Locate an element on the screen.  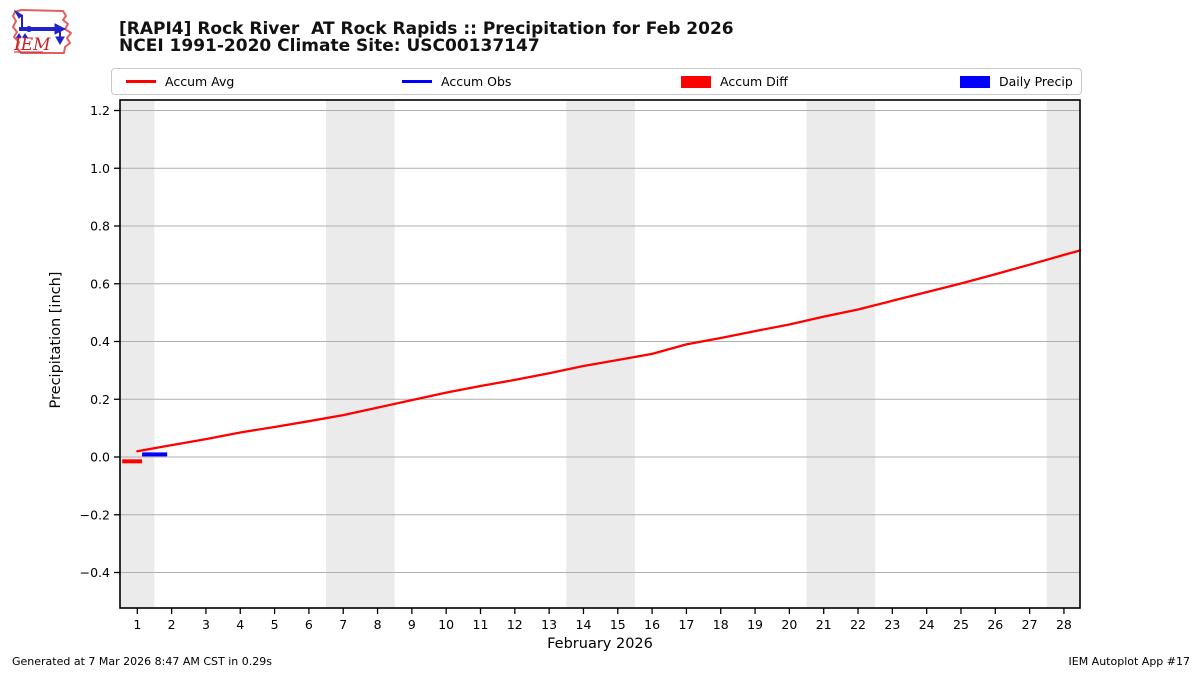
legend: Accum Avg Accum Obs Accum Diff Daily Precip is located at coordinates (596, 81).